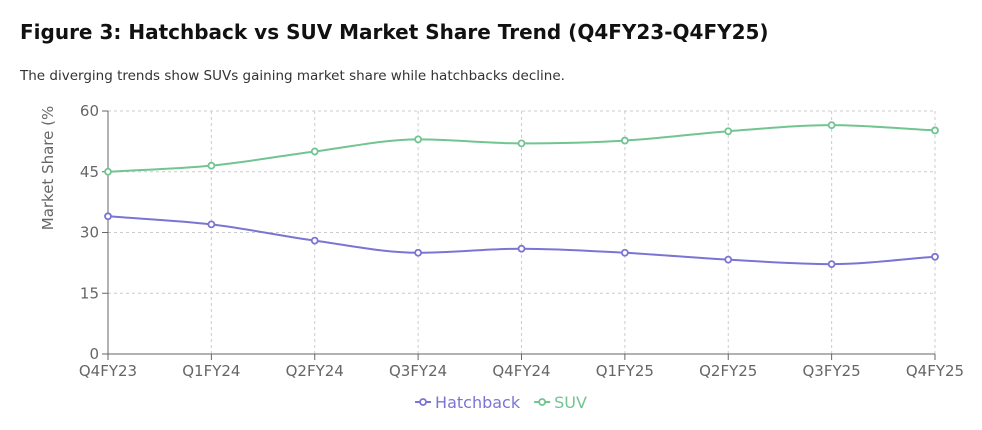  Describe the element at coordinates (89, 111) in the screenshot. I see `y-tick-label: 60` at that location.